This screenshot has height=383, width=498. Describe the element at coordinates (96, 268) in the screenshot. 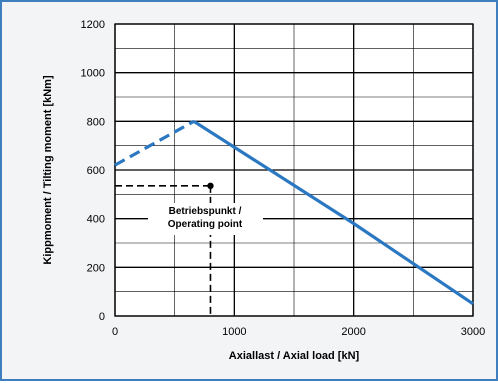

I see `y-tick-label: 200` at that location.